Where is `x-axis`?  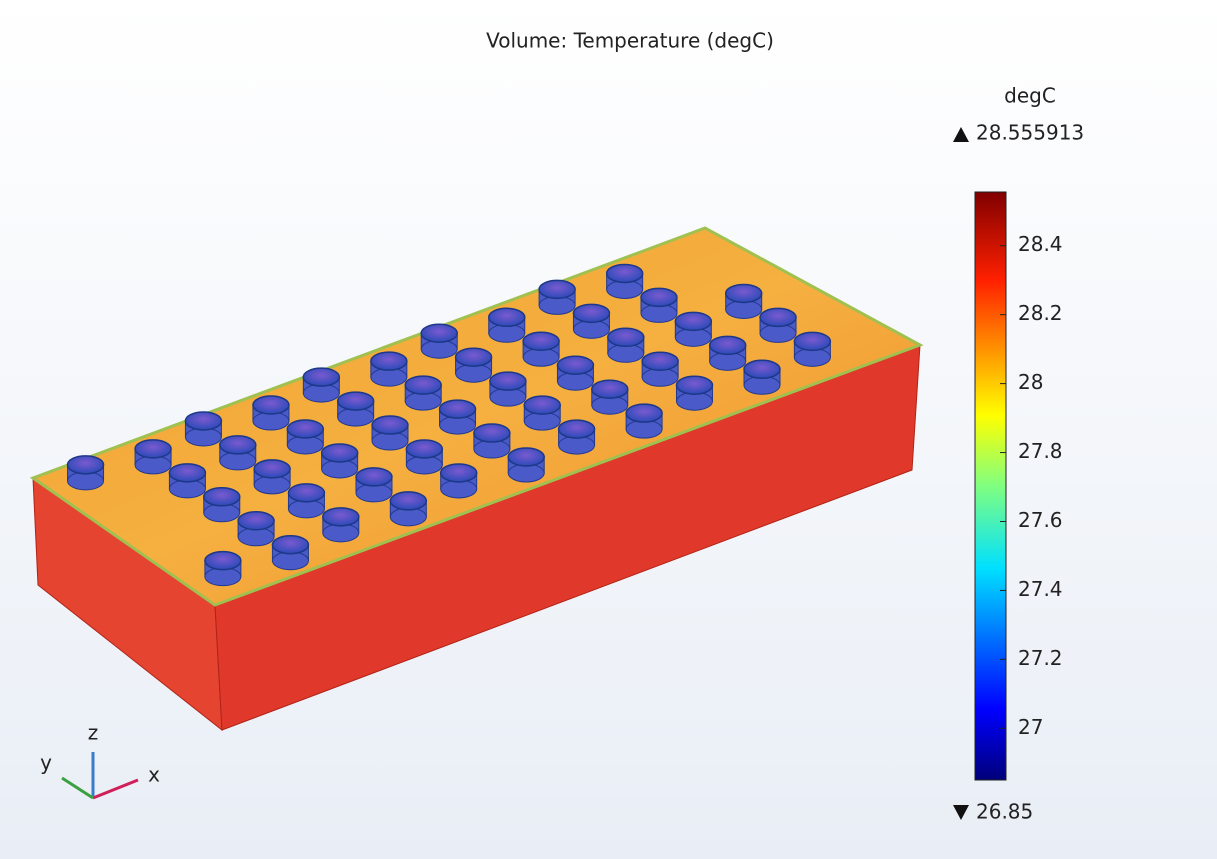 x-axis is located at coordinates (115, 789).